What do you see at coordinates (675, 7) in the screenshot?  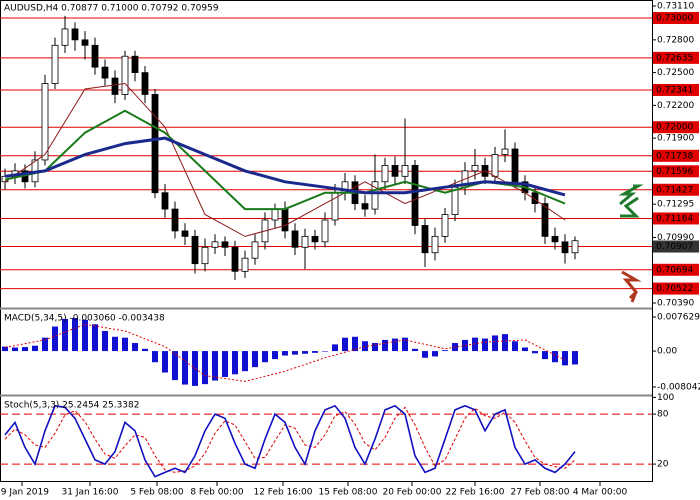 I see `y-tick-label: 0.73110` at bounding box center [675, 7].